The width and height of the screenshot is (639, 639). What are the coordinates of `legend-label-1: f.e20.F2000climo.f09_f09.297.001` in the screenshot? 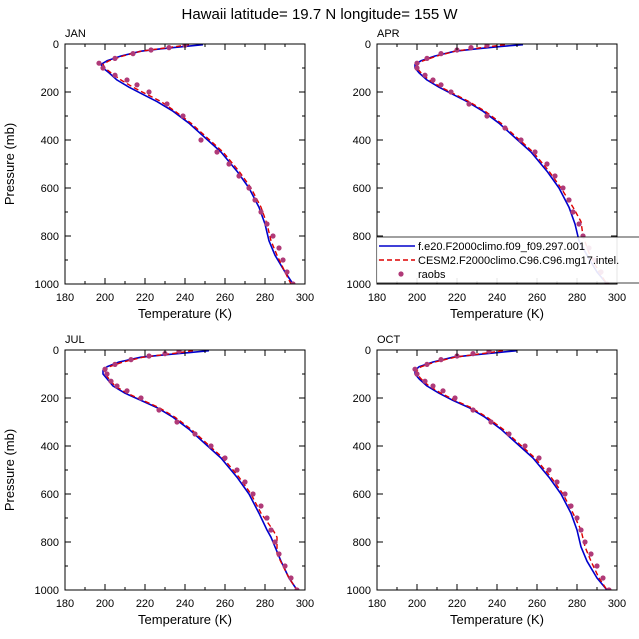 It's located at (501, 247).